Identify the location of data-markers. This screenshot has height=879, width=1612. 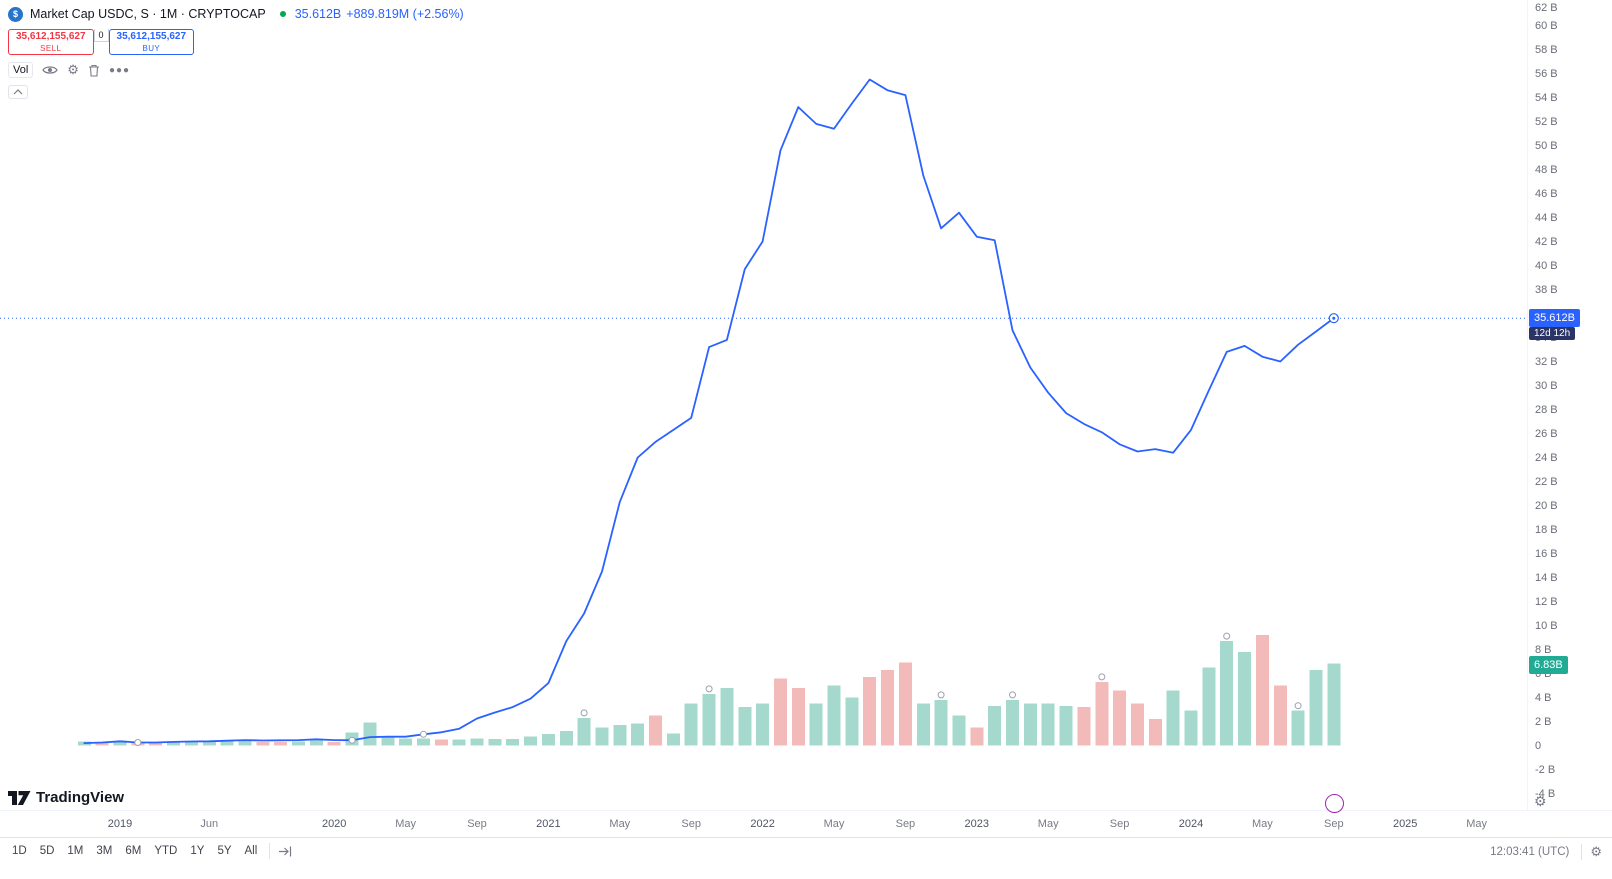
(718, 689).